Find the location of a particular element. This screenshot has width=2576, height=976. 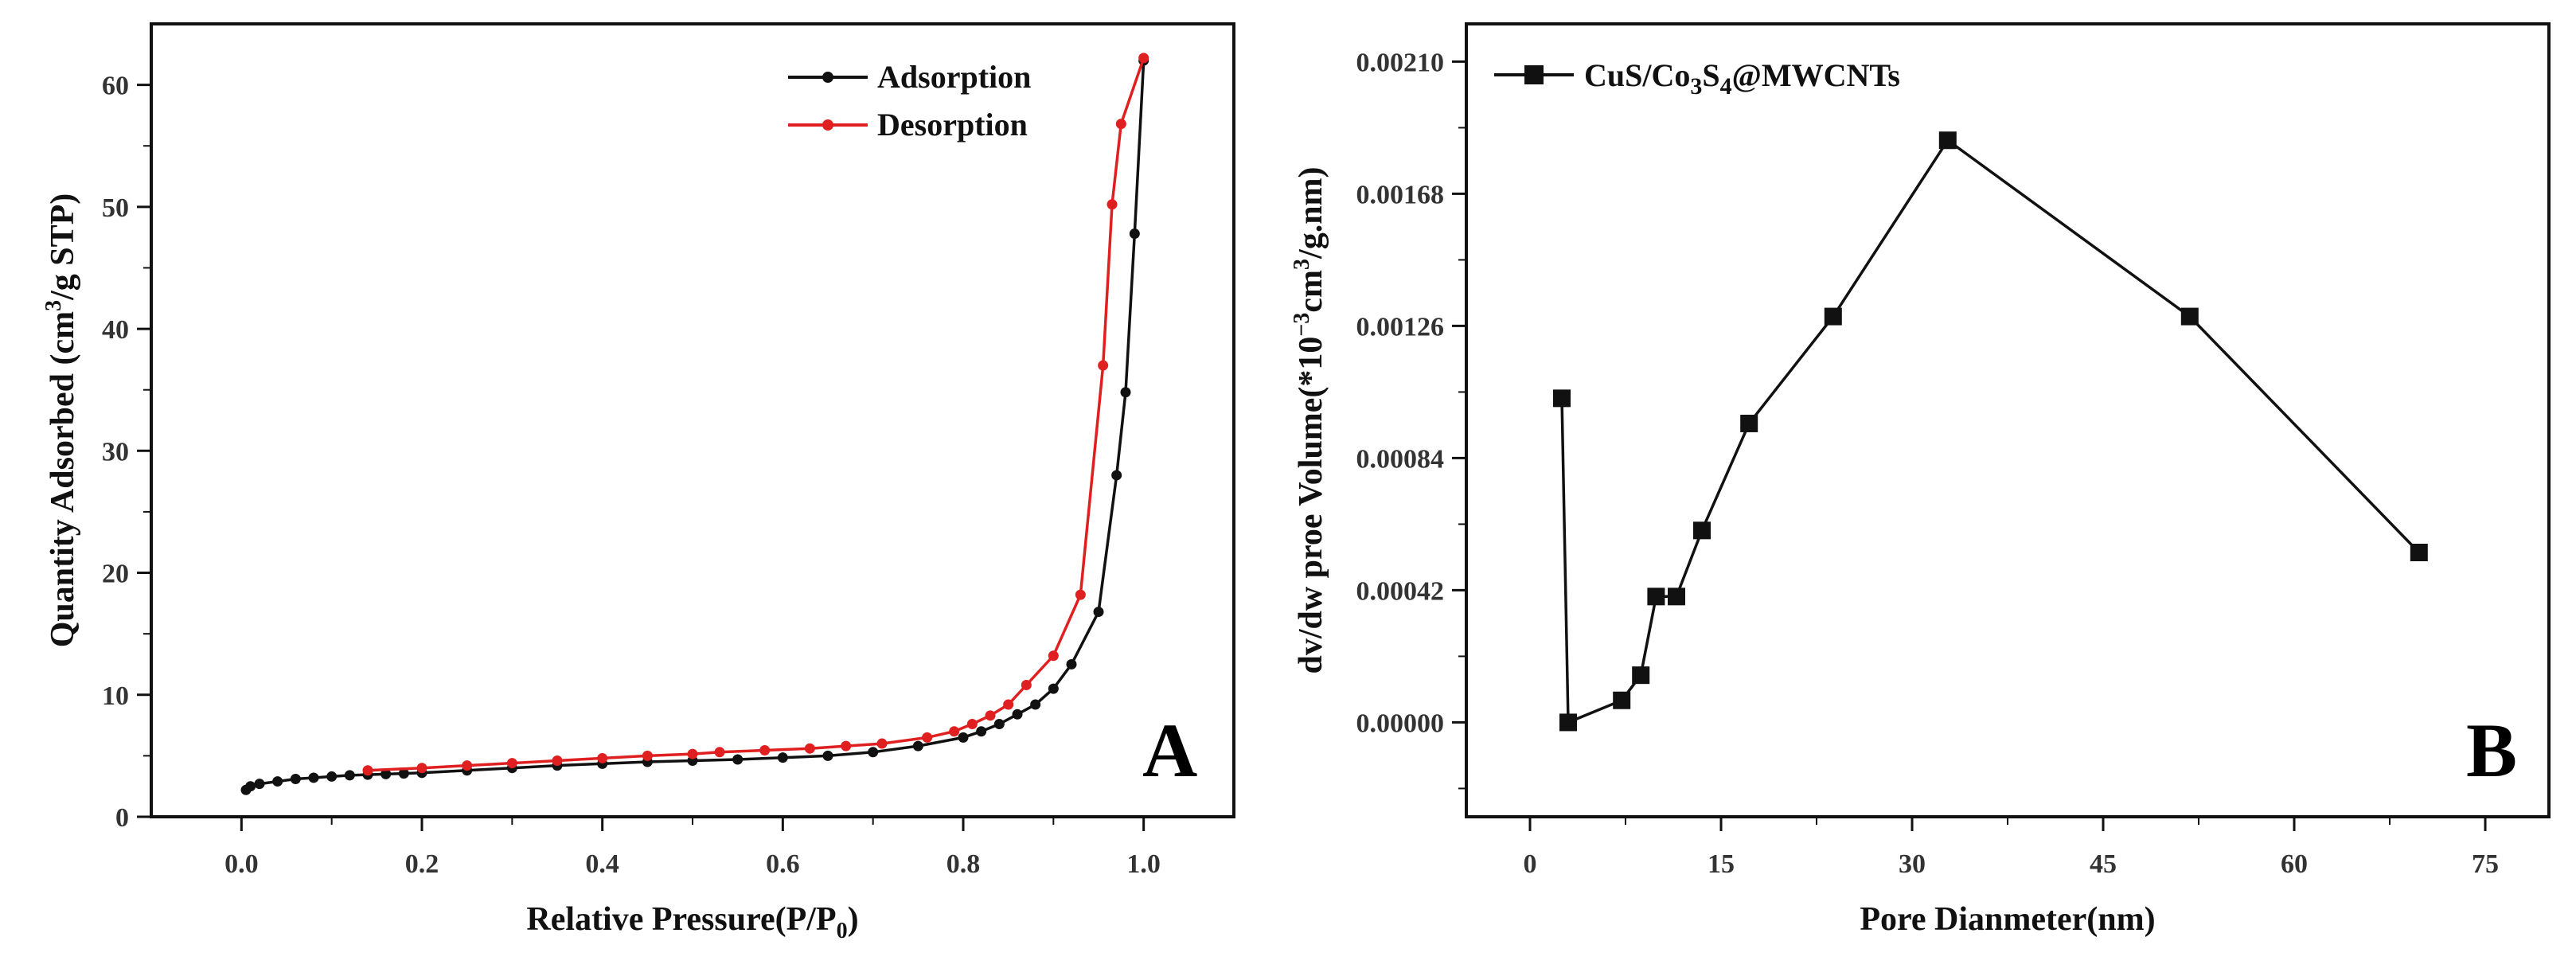

x-tick-label: 75 is located at coordinates (2485, 864).